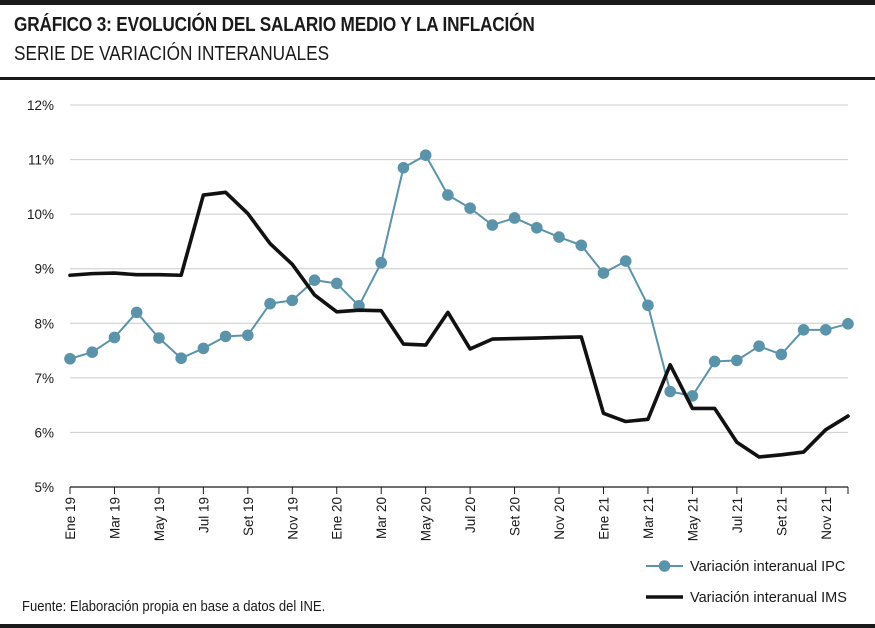 This screenshot has height=628, width=875. Describe the element at coordinates (768, 598) in the screenshot. I see `legend-ims-label: Variación interanual IMS` at that location.